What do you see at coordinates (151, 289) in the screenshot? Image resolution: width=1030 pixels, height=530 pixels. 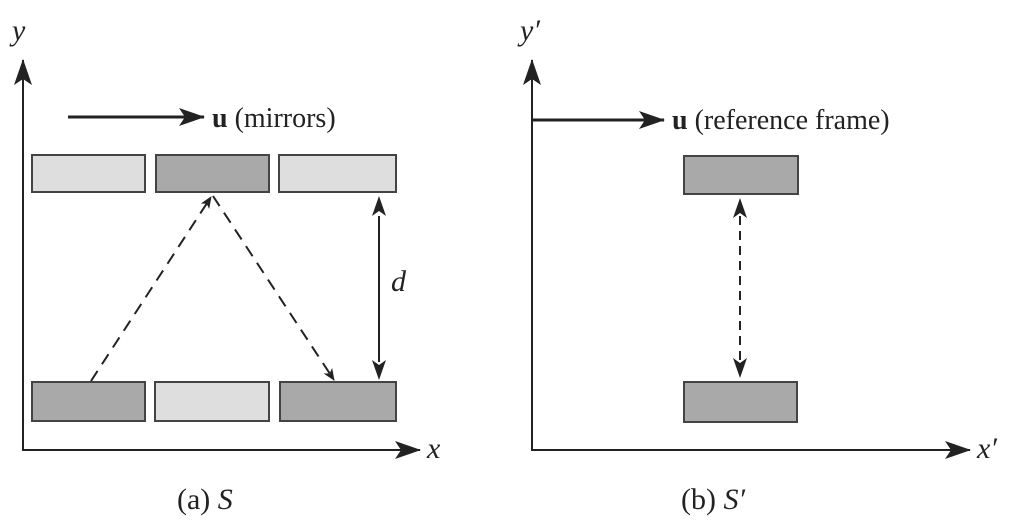 I see `light-path-up-a` at bounding box center [151, 289].